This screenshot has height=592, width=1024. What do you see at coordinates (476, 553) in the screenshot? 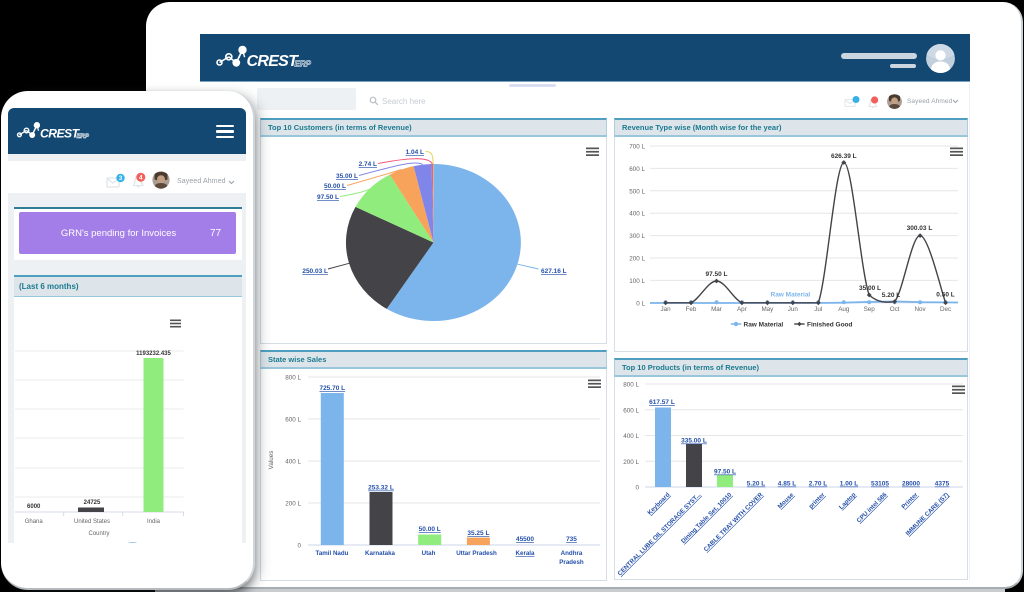
I see `svg-text: Uttar Pradesh` at bounding box center [476, 553].